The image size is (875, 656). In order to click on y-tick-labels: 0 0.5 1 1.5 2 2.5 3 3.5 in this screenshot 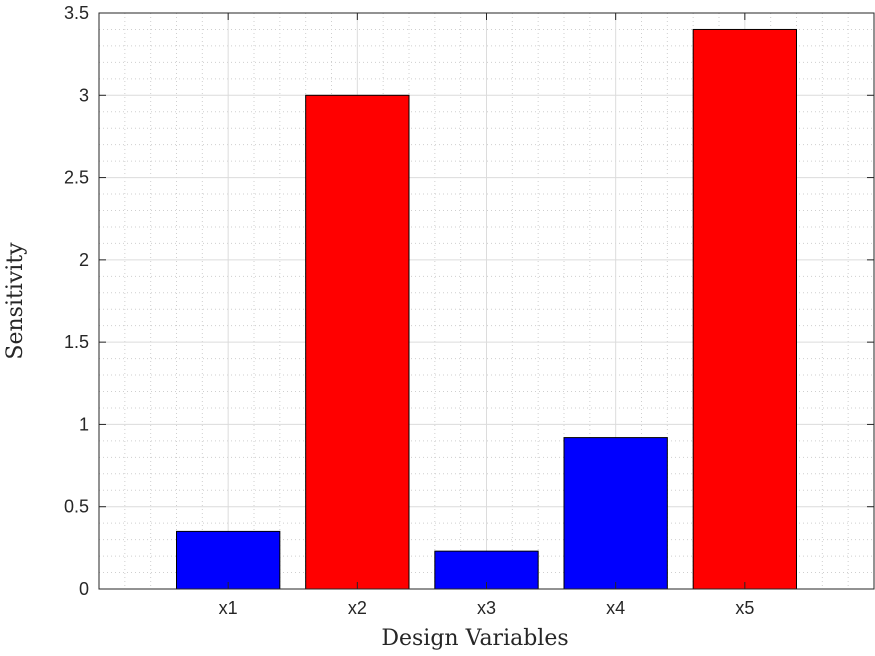, I will do `click(76, 301)`.